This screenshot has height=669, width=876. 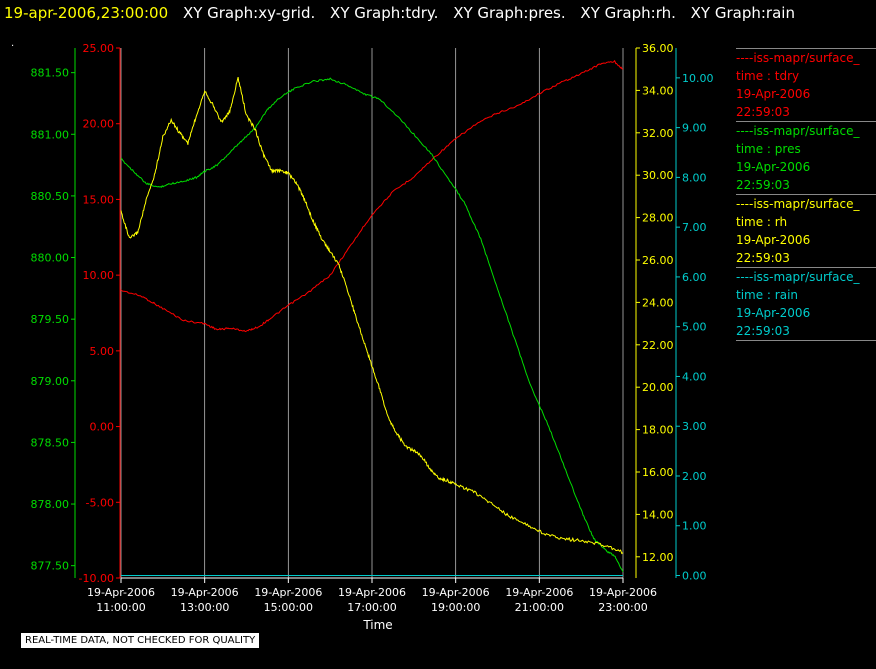 I want to click on y-tick-label-pres: 881.50, so click(x=50, y=73).